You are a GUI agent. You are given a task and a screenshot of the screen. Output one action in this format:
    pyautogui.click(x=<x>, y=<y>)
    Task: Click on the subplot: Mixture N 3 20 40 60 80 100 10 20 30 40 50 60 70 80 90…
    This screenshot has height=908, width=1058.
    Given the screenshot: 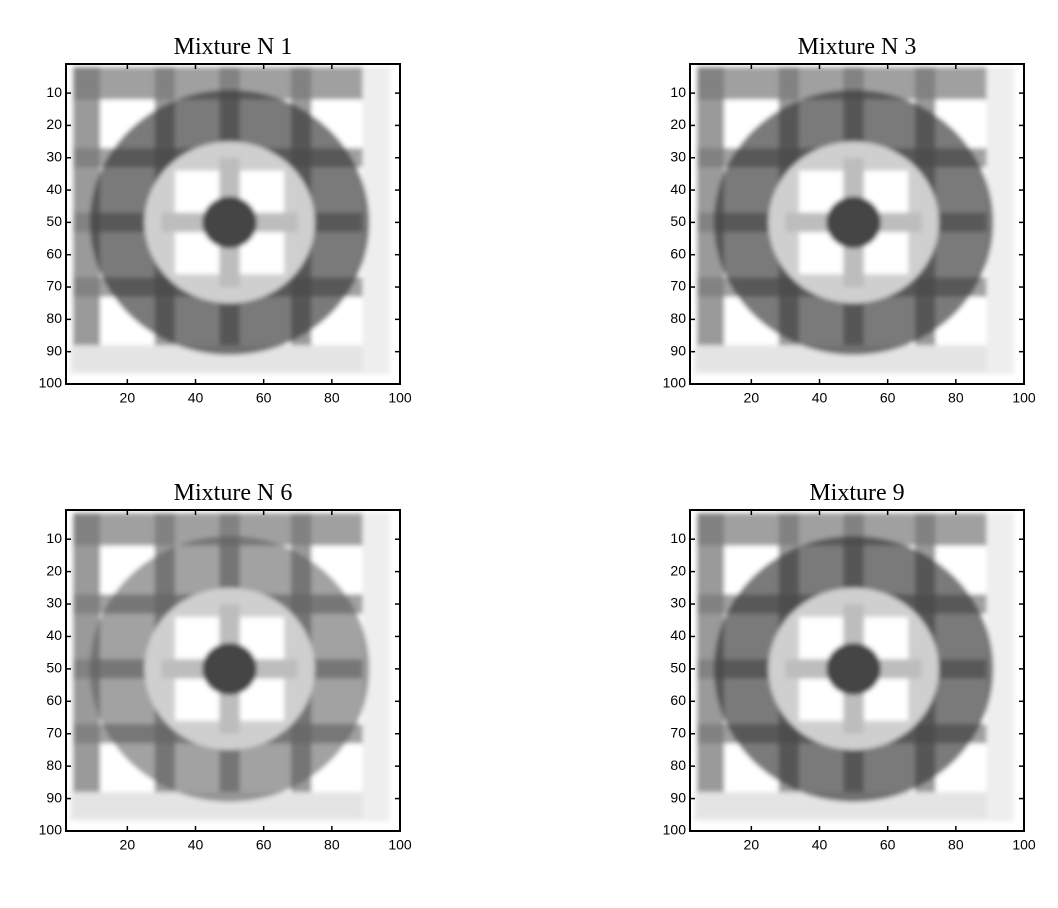 What is the action you would take?
    pyautogui.click(x=849, y=220)
    